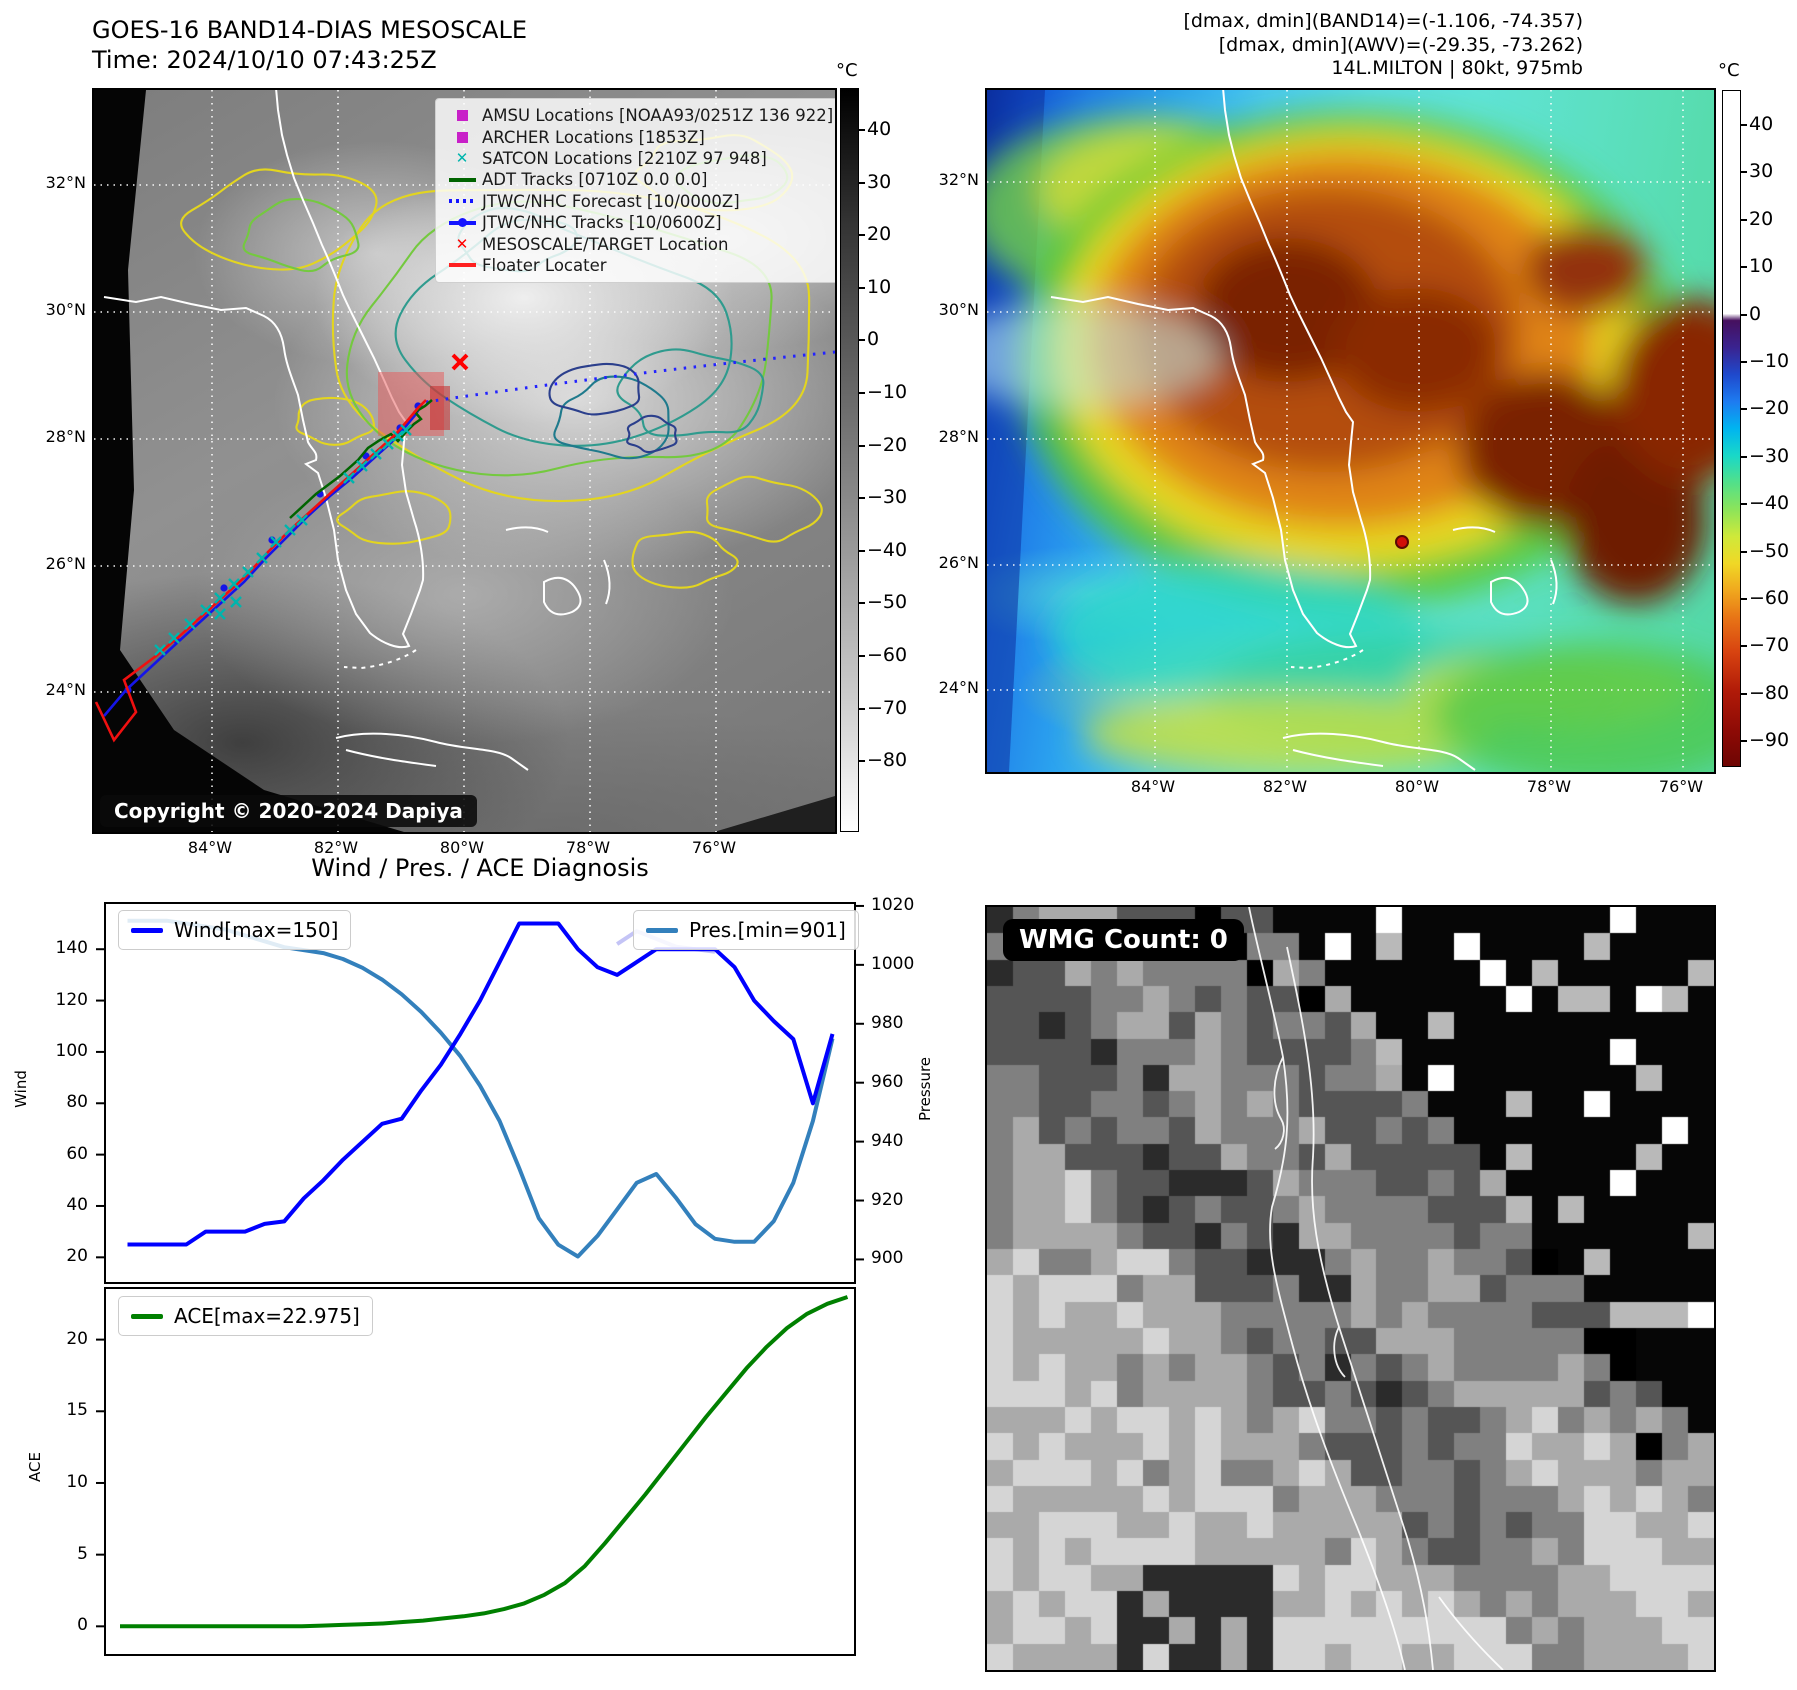 This screenshot has height=1690, width=1797. What do you see at coordinates (887, 707) in the screenshot?
I see `band14-colorbar-tick-label: −70` at bounding box center [887, 707].